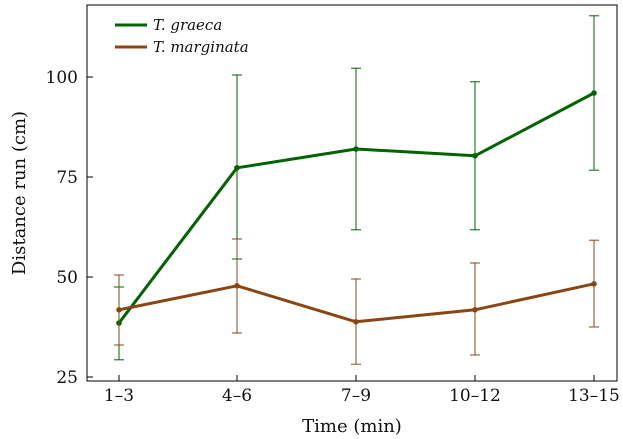  Describe the element at coordinates (201, 47) in the screenshot. I see `legend-label-t-marginata: T. marginata` at that location.